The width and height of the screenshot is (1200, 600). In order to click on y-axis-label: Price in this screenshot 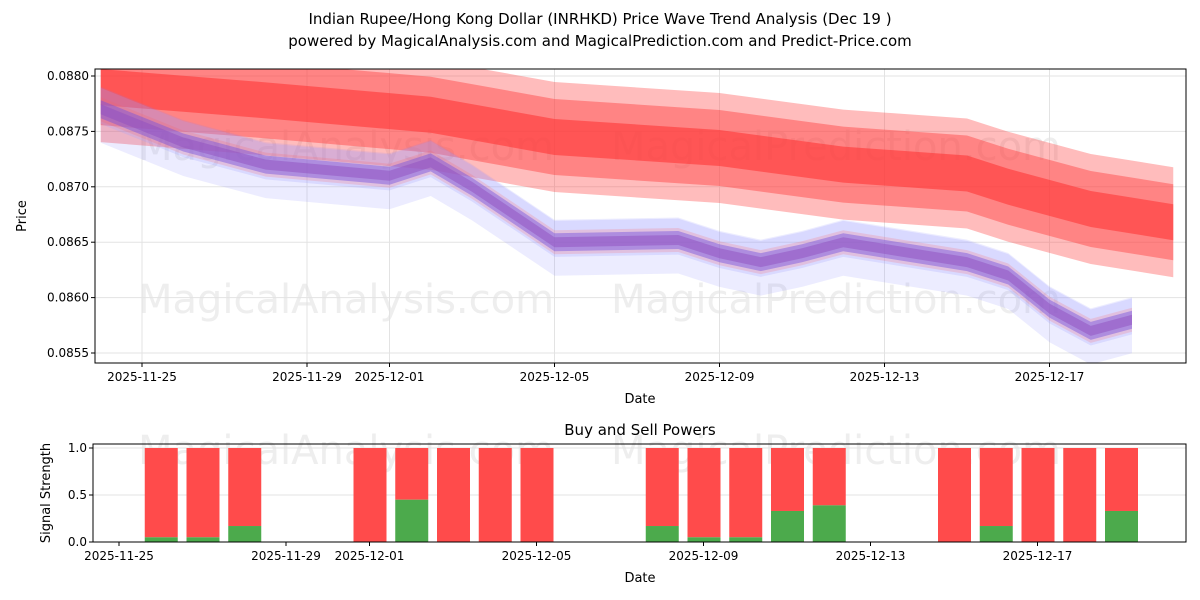, I will do `click(22, 216)`.